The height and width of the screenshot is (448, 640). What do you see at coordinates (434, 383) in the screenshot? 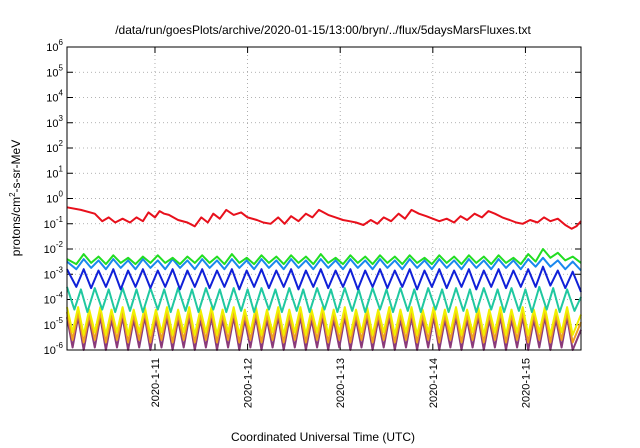
I see `x-tick-label: 2020-1-14` at bounding box center [434, 383].